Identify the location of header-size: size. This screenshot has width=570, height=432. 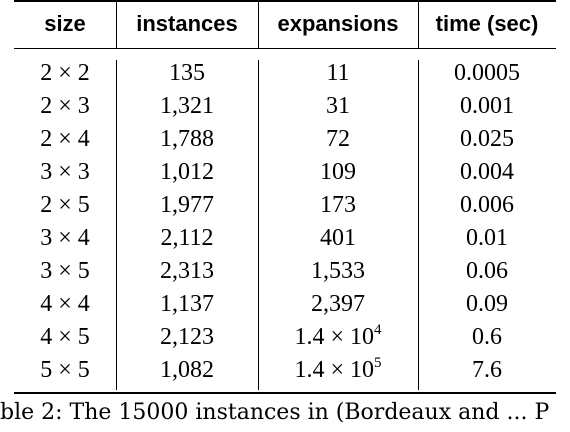
(65, 23).